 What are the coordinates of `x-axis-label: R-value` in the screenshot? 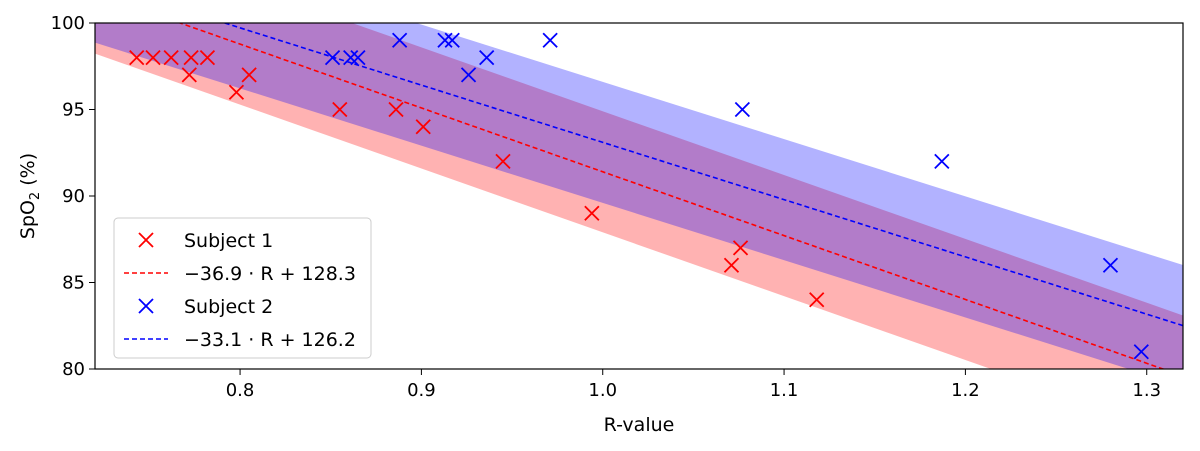 It's located at (639, 425).